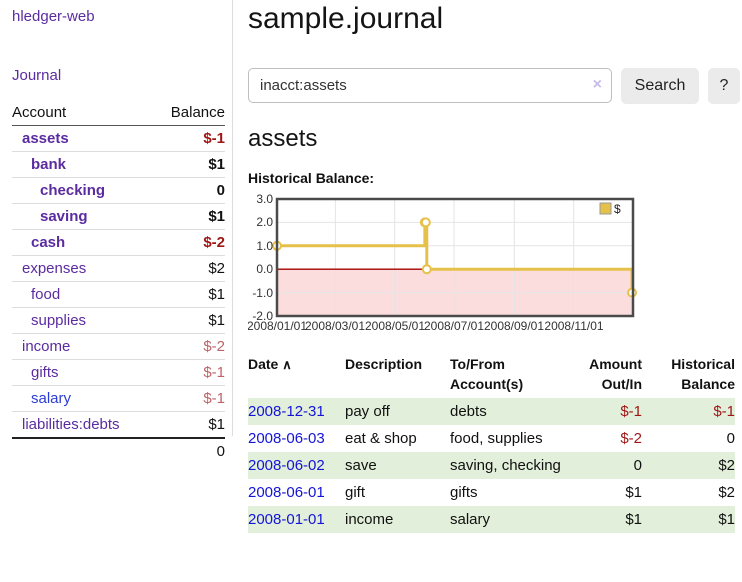 The height and width of the screenshot is (582, 742). I want to click on account-row: income $-2, so click(118, 347).